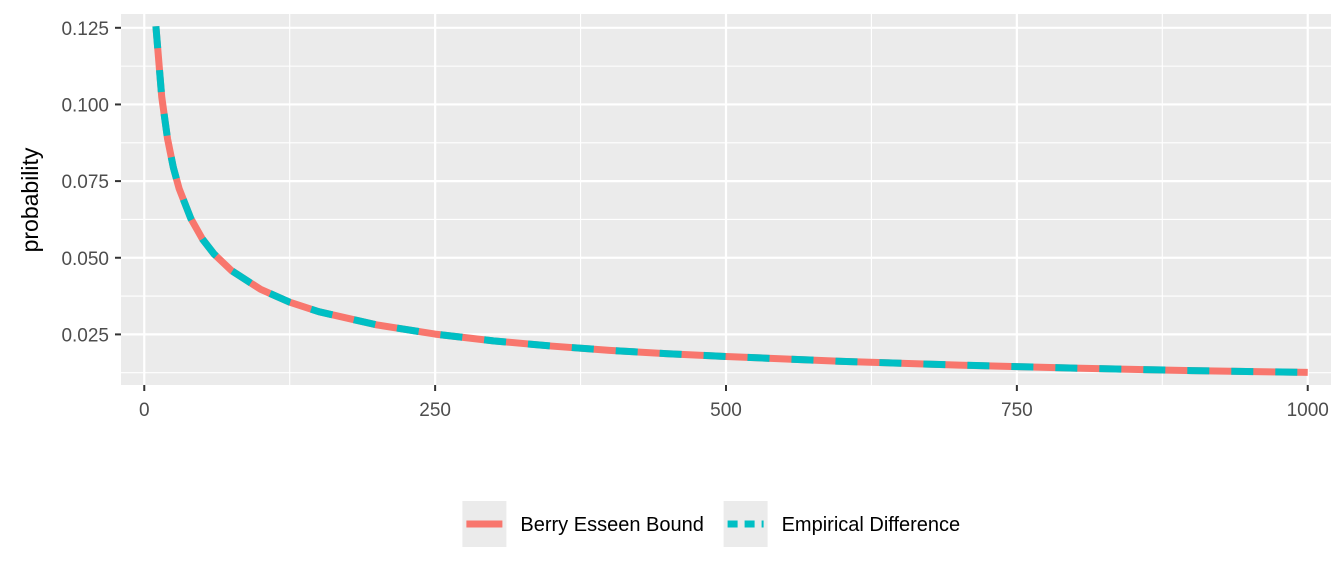  I want to click on x-tick-label: 500, so click(726, 410).